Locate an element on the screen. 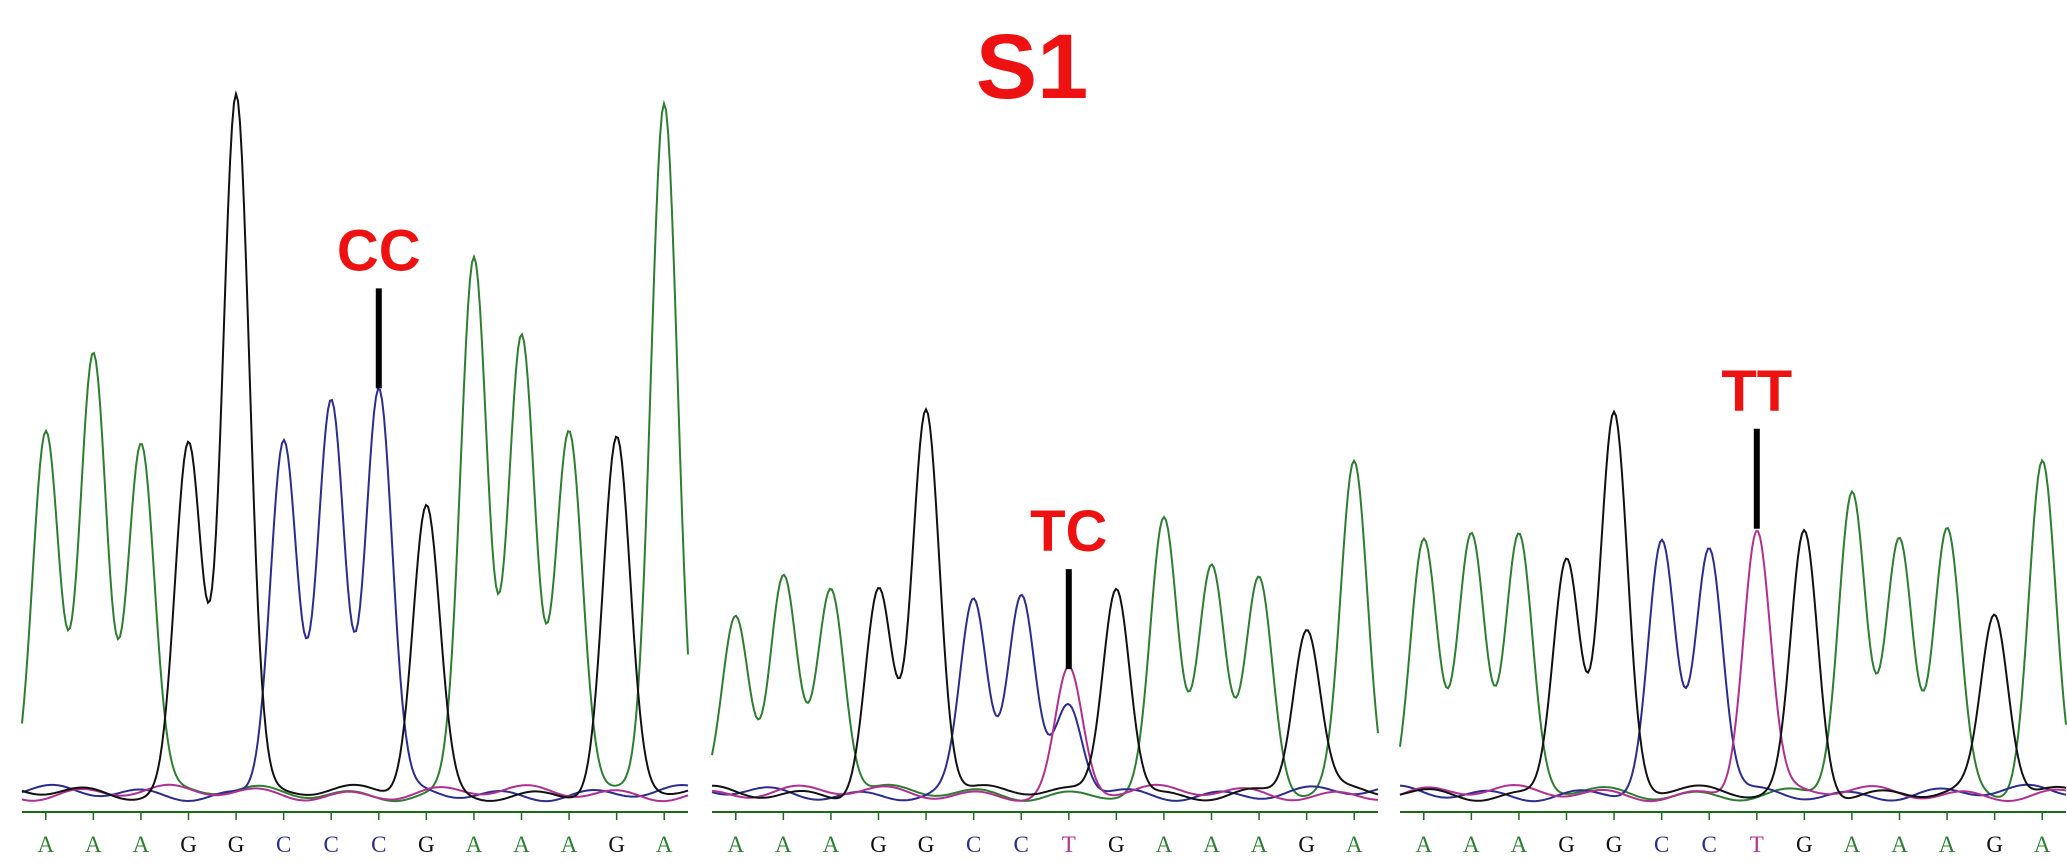 Image resolution: width=2067 pixels, height=862 pixels. genotype-label: TC is located at coordinates (1068, 531).